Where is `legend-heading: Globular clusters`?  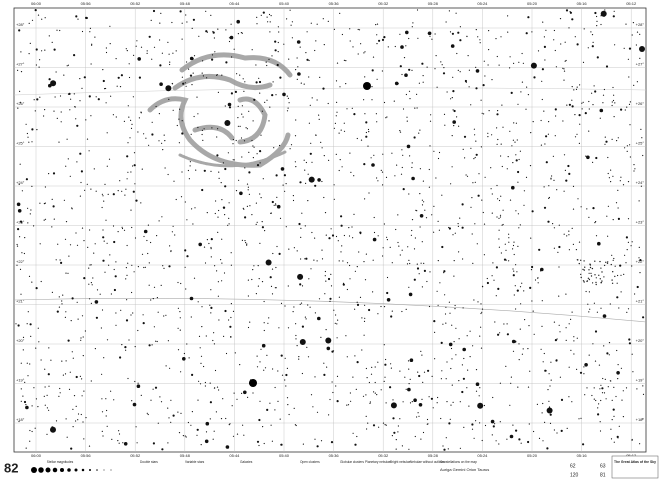 legend-heading: Globular clusters is located at coordinates (352, 462).